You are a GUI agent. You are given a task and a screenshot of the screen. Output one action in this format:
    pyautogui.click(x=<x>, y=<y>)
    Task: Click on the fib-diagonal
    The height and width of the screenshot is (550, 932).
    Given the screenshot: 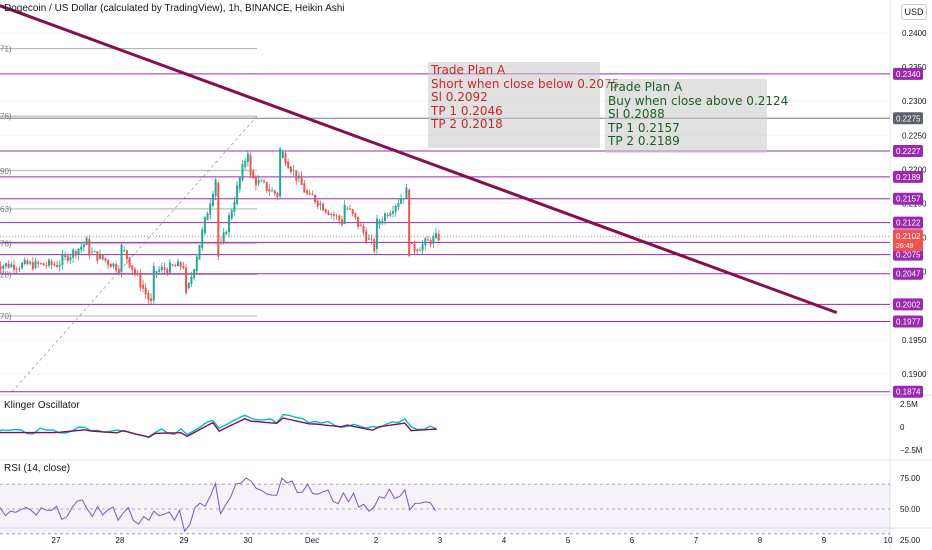 What is the action you would take?
    pyautogui.click(x=134, y=253)
    